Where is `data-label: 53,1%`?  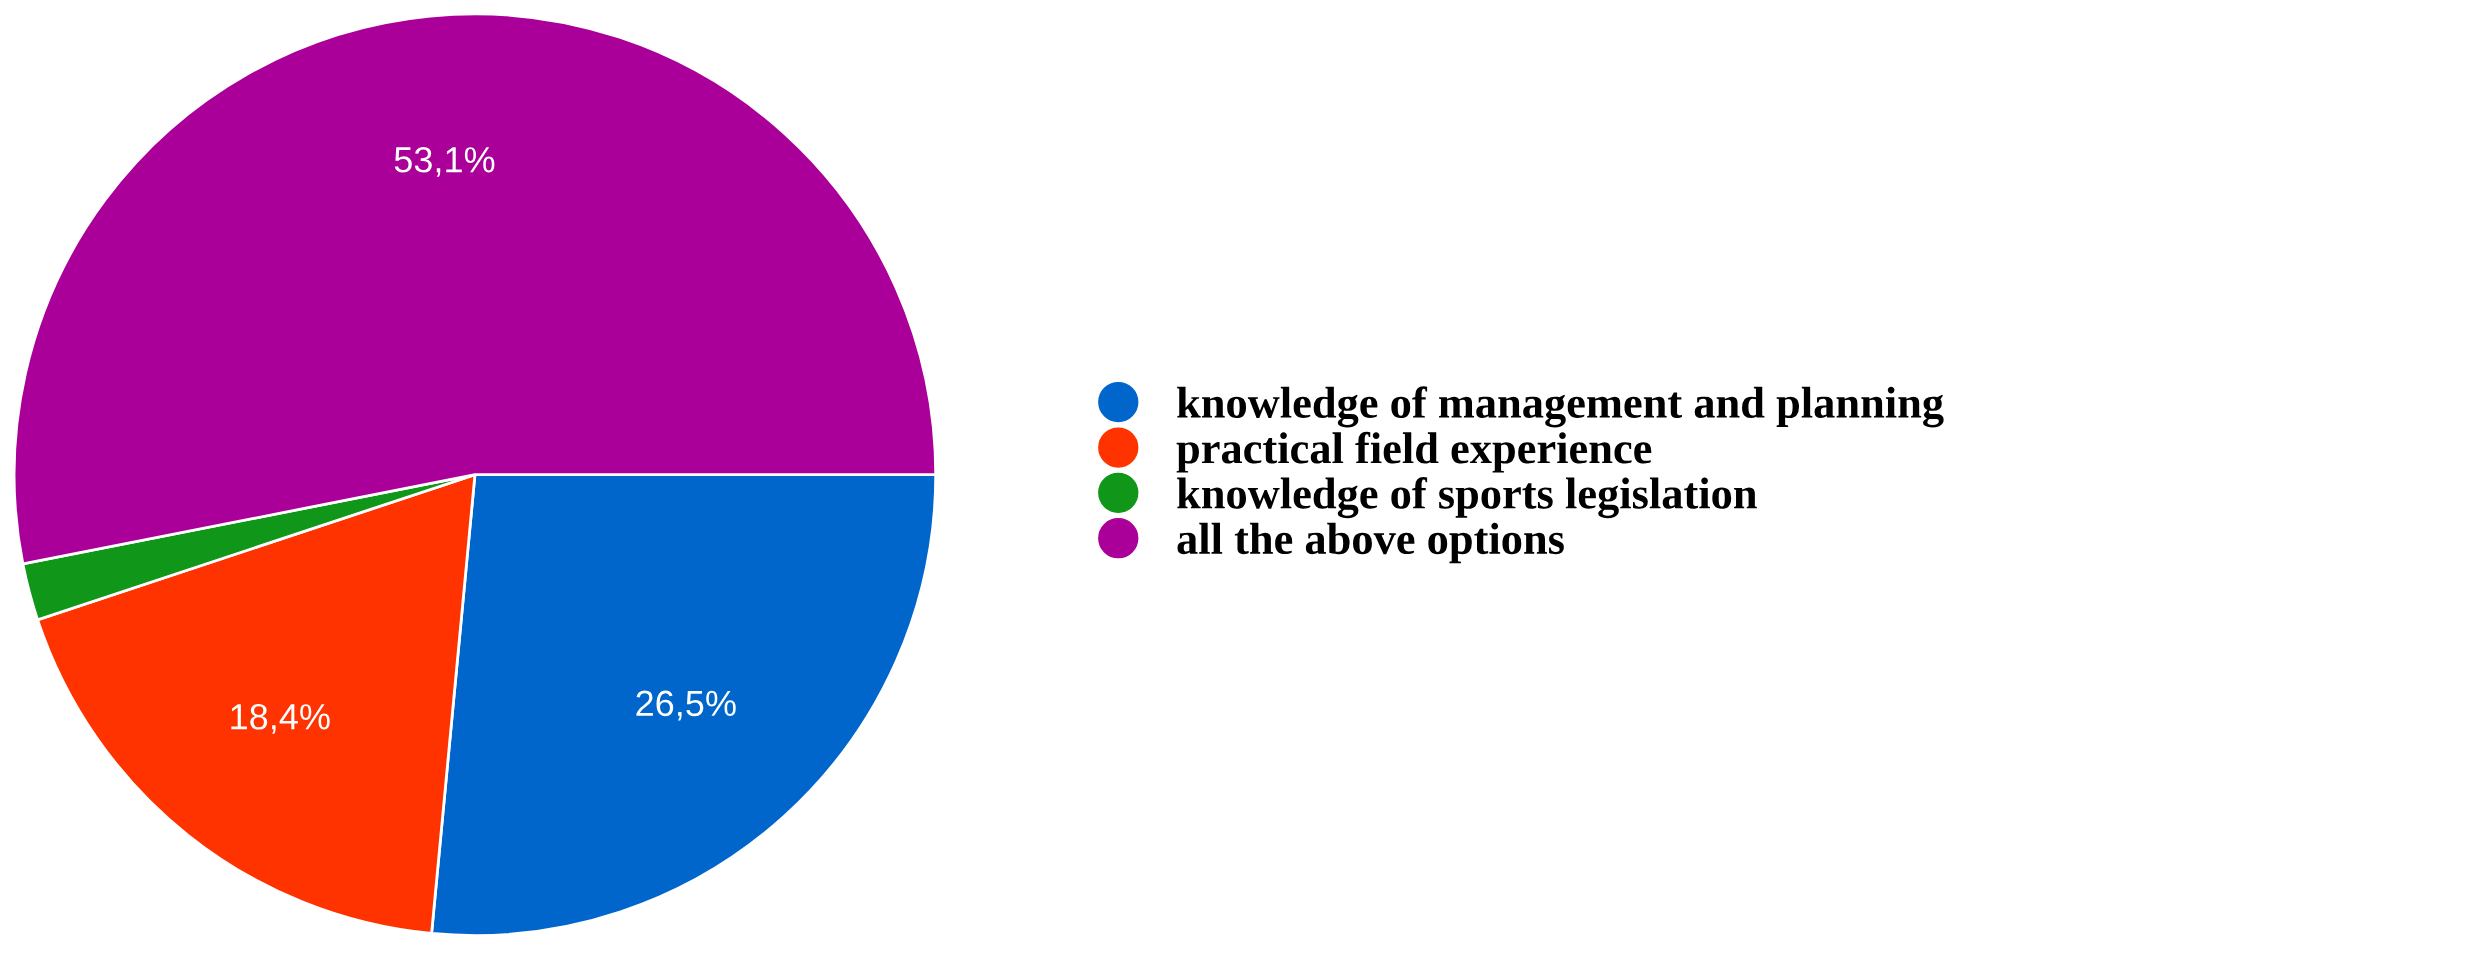 data-label: 53,1% is located at coordinates (444, 161).